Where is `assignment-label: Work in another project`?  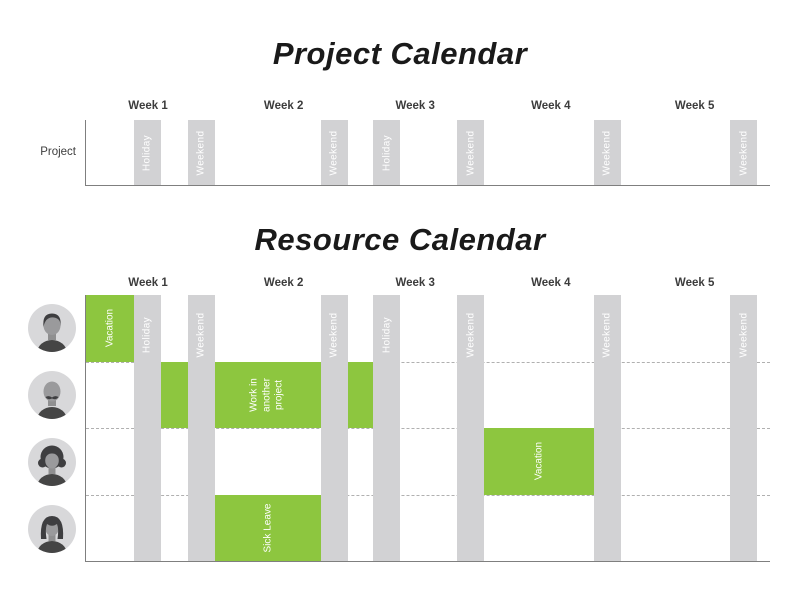 assignment-label: Work in another project is located at coordinates (266, 394).